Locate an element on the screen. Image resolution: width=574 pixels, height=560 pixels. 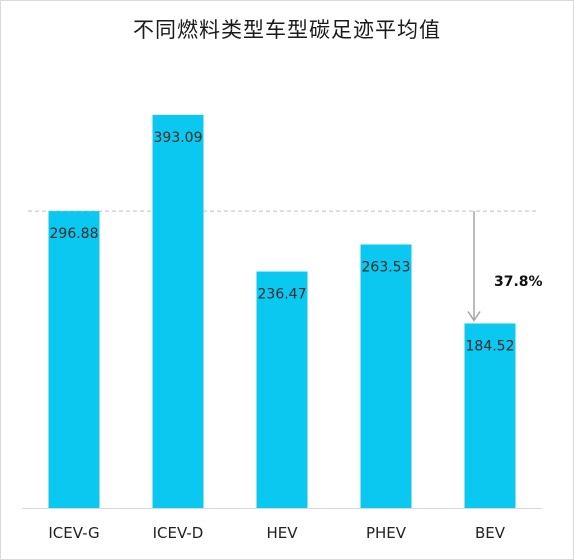
category-label: BEV is located at coordinates (490, 533).